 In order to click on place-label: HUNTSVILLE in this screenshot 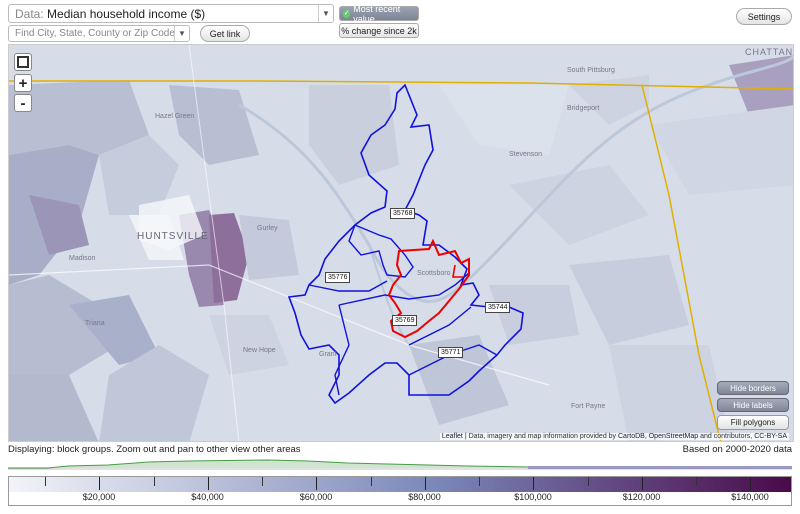, I will do `click(173, 236)`.